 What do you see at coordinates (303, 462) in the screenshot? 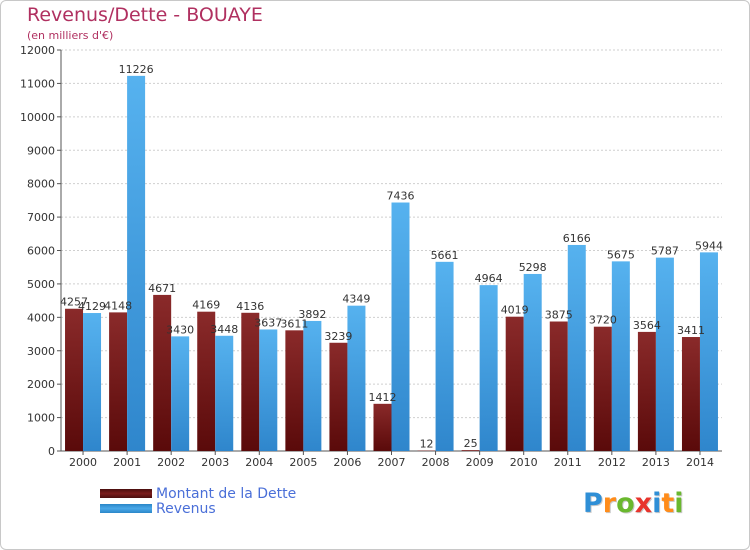
I see `x-tick-label: 2005` at bounding box center [303, 462].